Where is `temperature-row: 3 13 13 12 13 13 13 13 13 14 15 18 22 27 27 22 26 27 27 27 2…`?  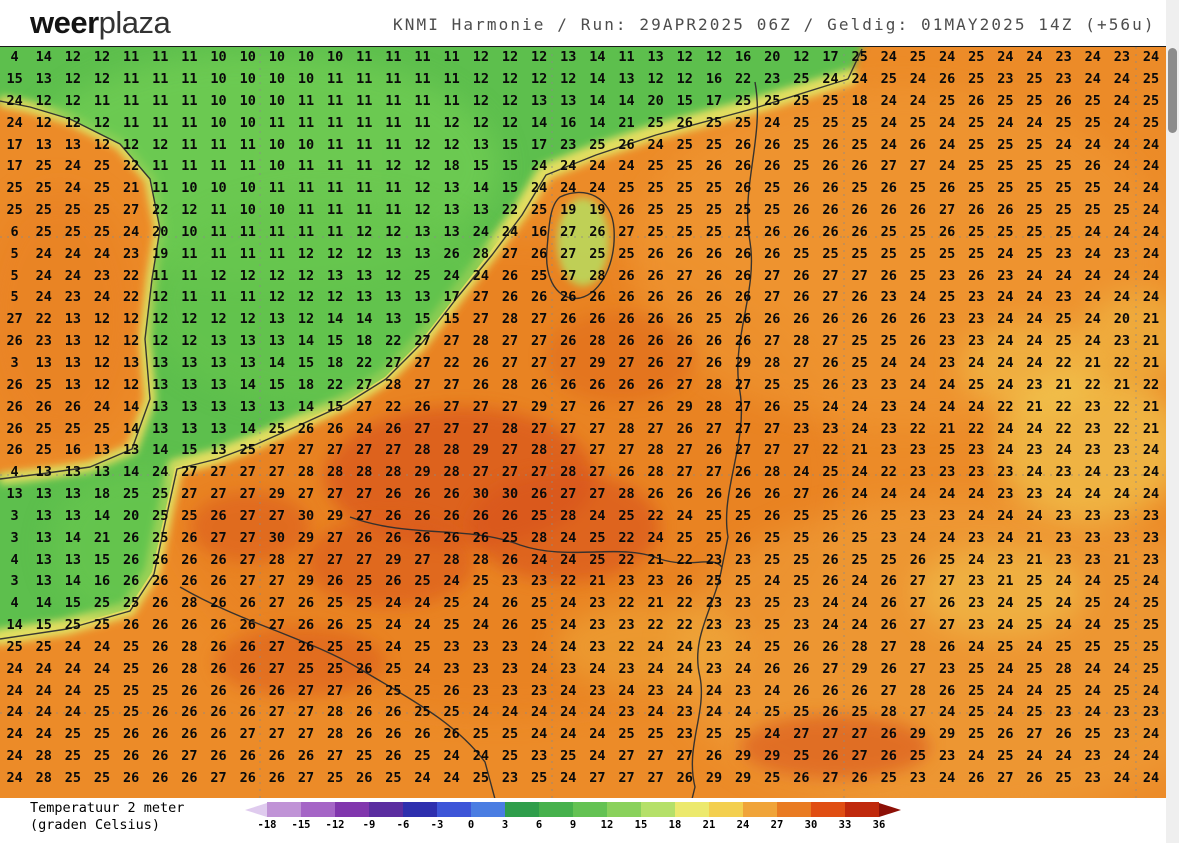
temperature-row: 3 13 13 12 13 13 13 13 13 14 15 18 22 27 27 22 26 27 27 27 2… is located at coordinates (583, 364).